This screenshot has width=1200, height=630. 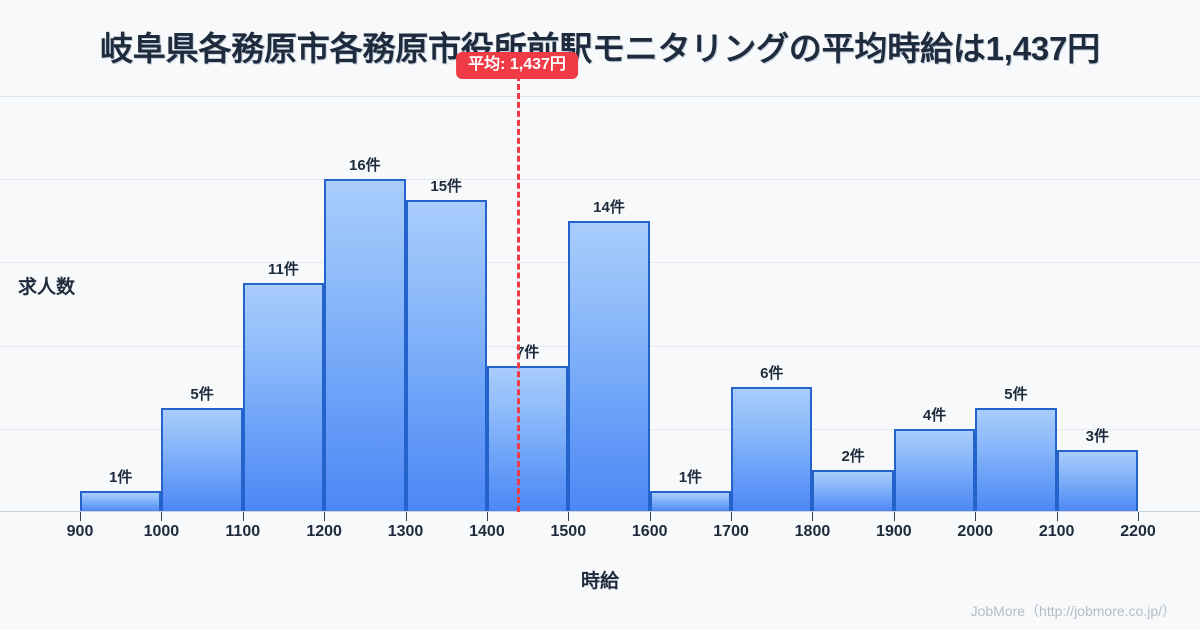 I want to click on x-axis-tick-label: 2000, so click(x=975, y=531).